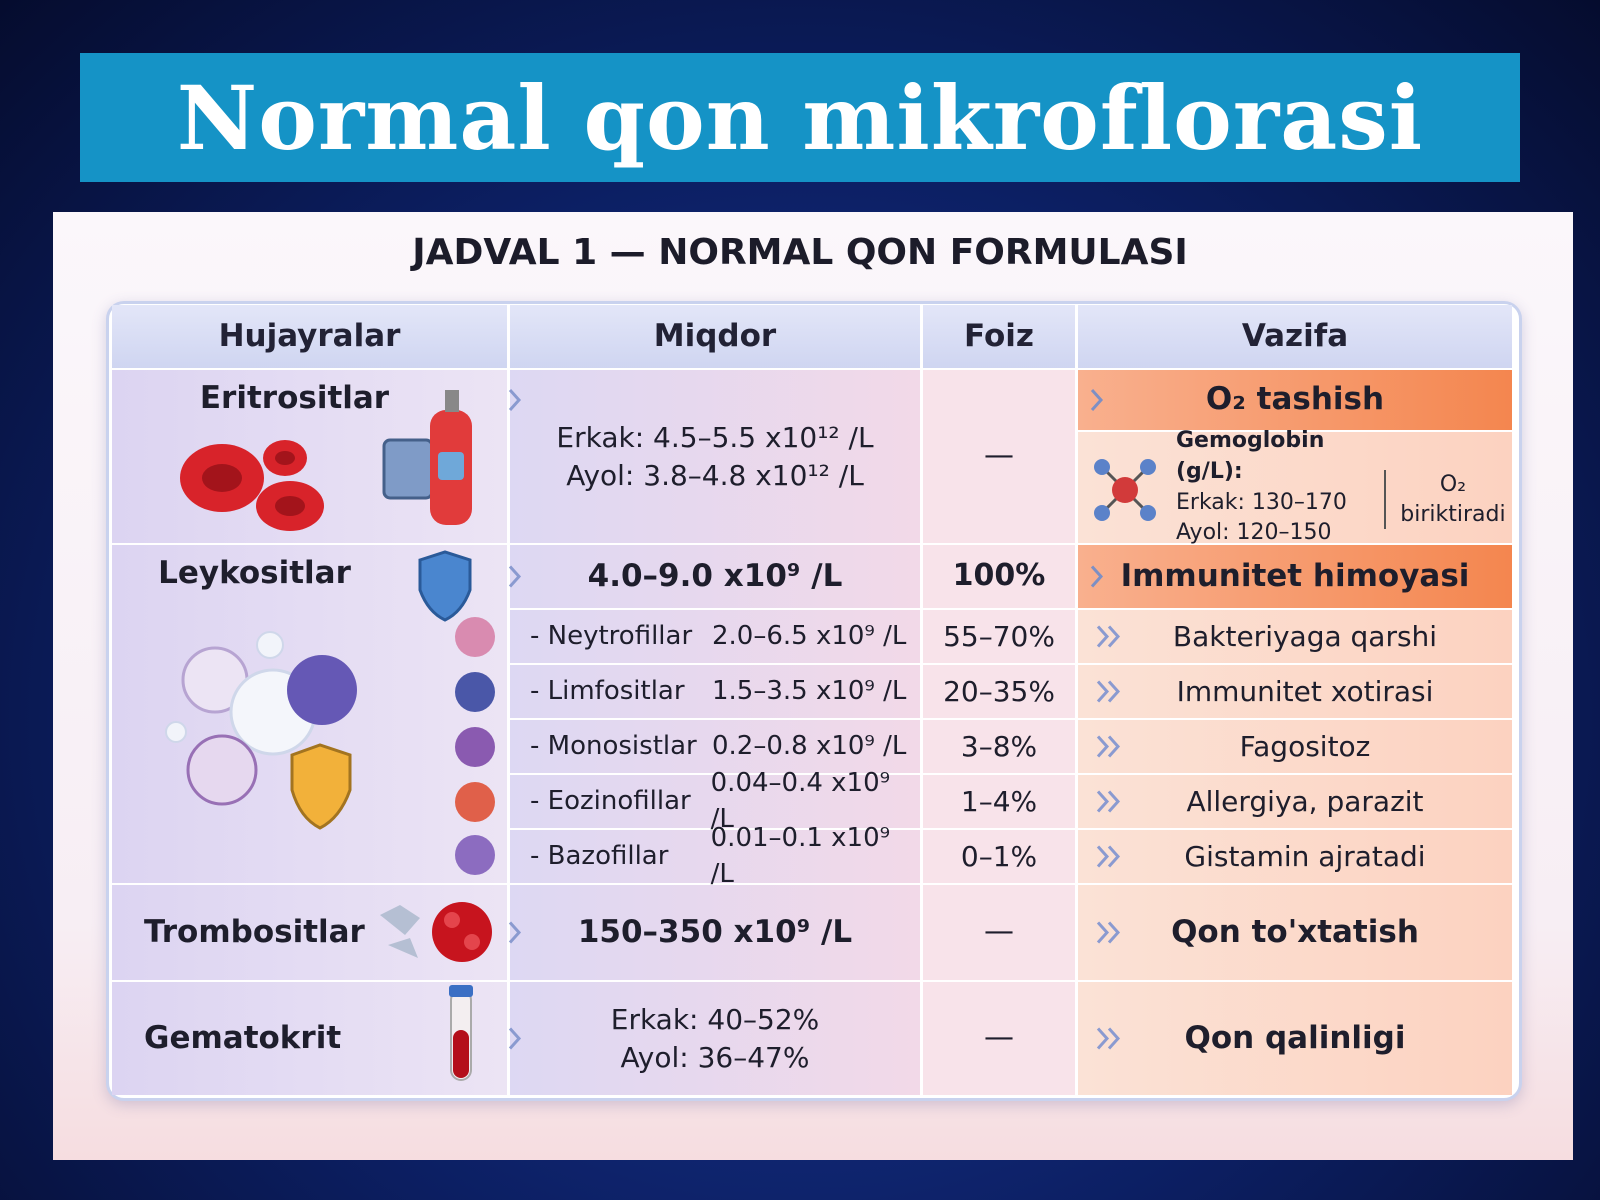 The height and width of the screenshot is (1200, 1600). Describe the element at coordinates (809, 635) in the screenshot. I see `subrow-value: 2.0–6.5 x10⁹ /L` at that location.